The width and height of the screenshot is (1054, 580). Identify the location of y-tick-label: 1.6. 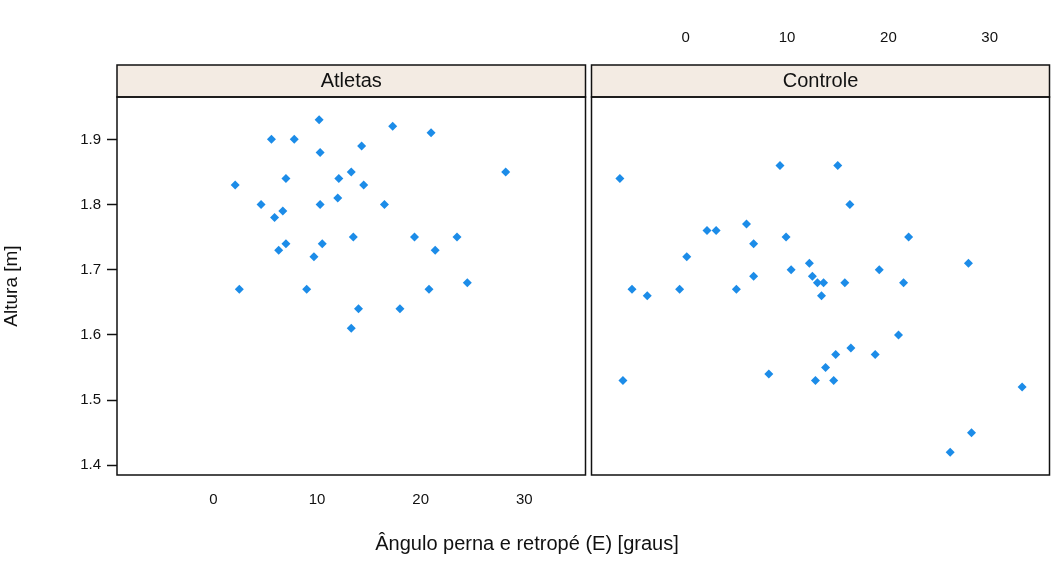
(90, 334).